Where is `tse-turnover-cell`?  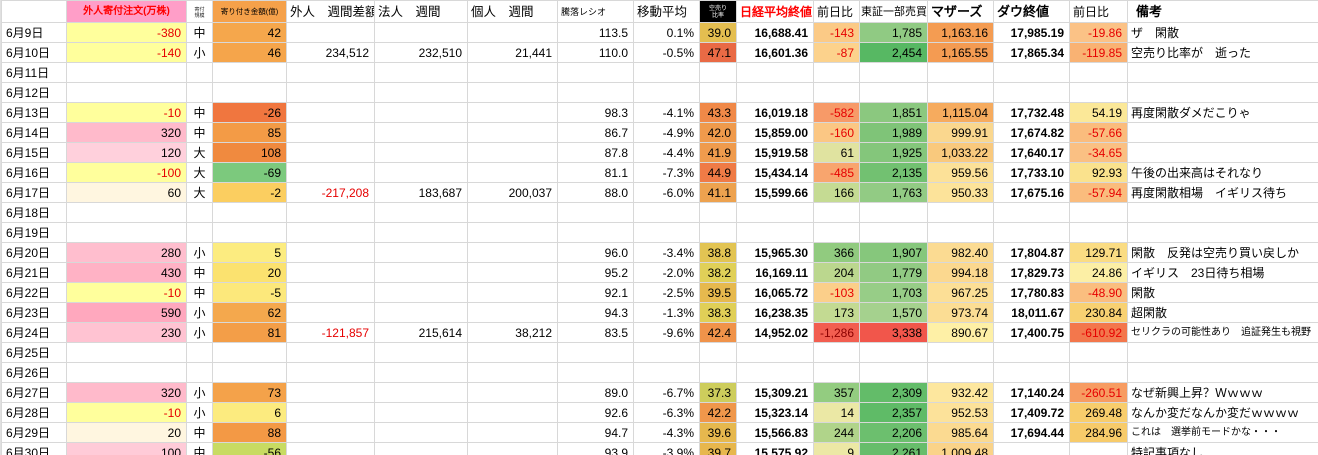 tse-turnover-cell is located at coordinates (893, 352).